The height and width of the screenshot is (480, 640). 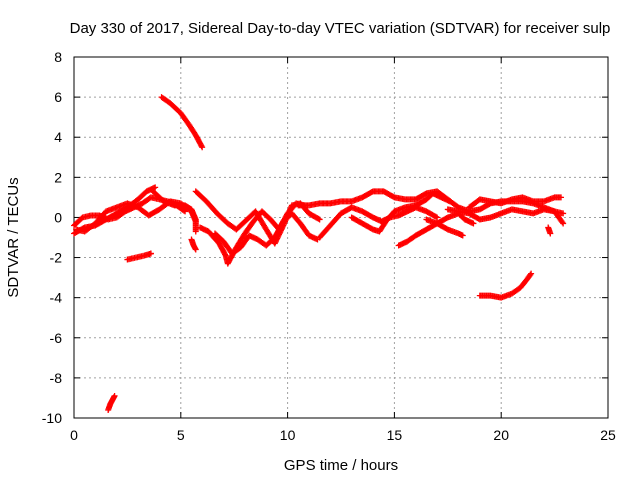 What do you see at coordinates (181, 435) in the screenshot?
I see `x-tick-label: 5` at bounding box center [181, 435].